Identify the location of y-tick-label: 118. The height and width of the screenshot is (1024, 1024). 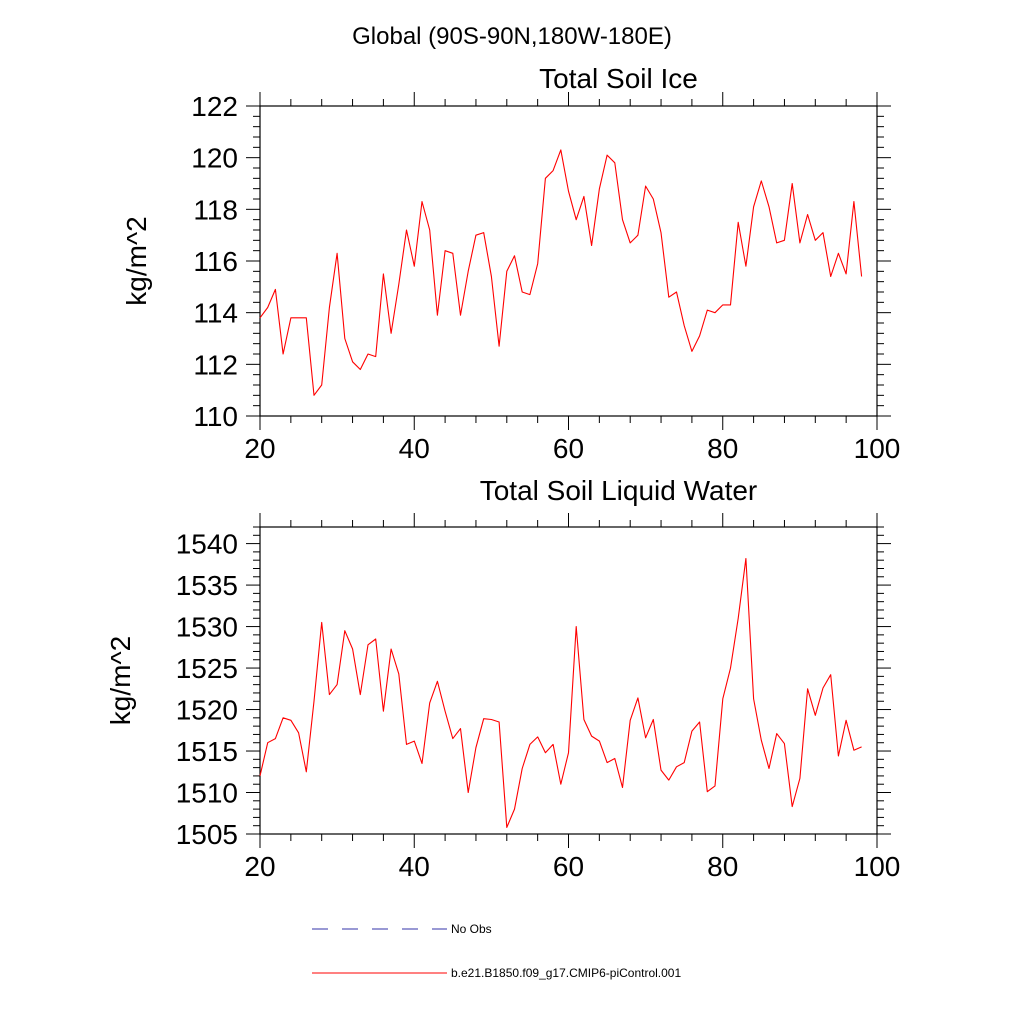
(215, 209).